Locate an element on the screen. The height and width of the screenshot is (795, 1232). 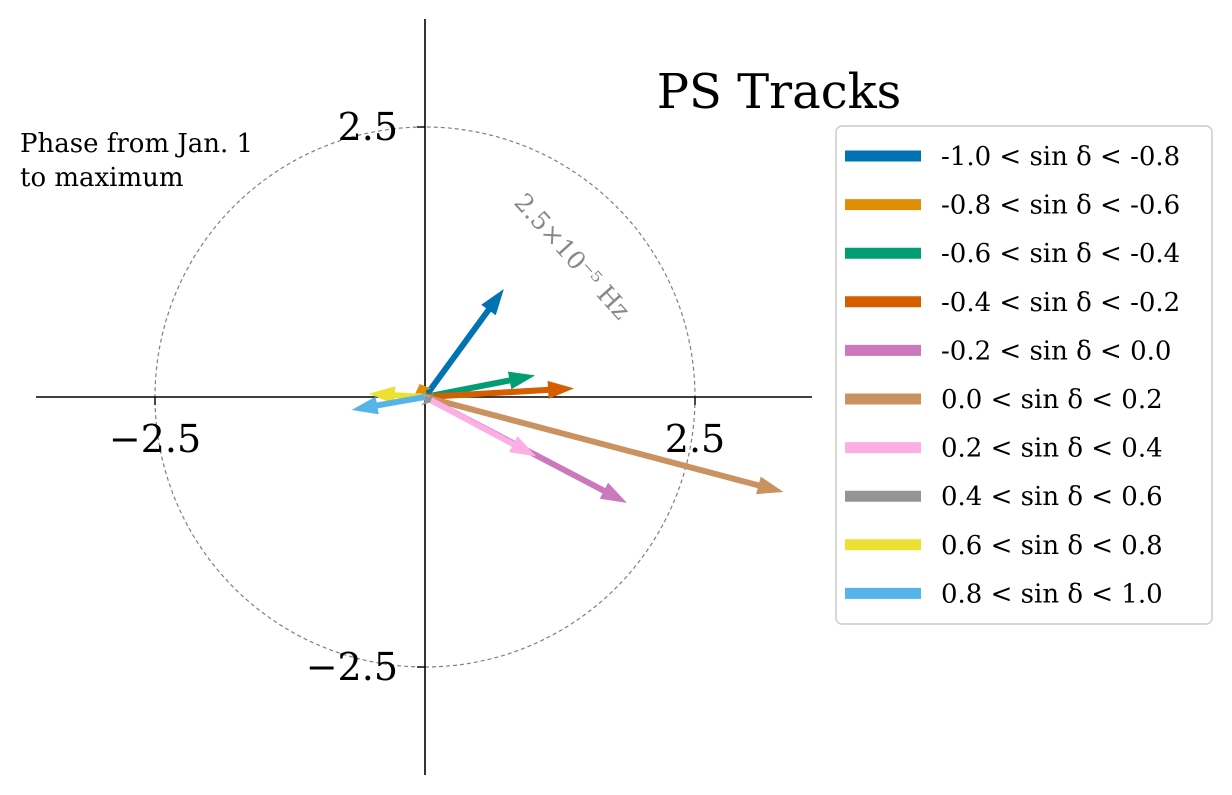
legend-item: -0.6 < sin δ < -0.4 is located at coordinates (1012, 254).